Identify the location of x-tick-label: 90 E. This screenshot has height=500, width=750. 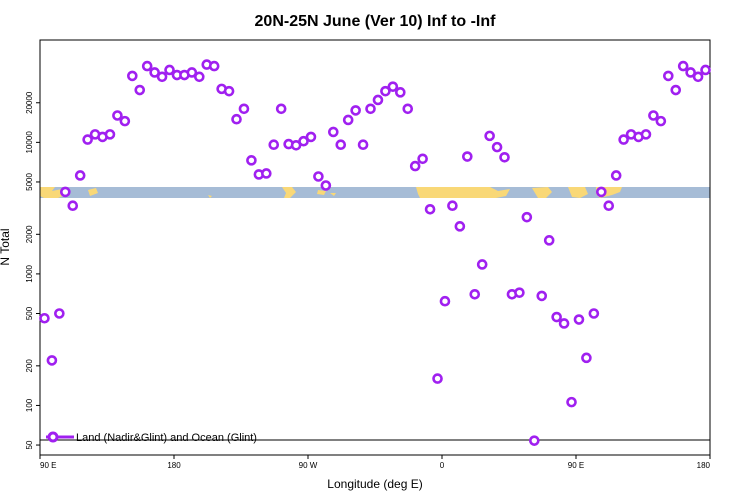
(576, 465).